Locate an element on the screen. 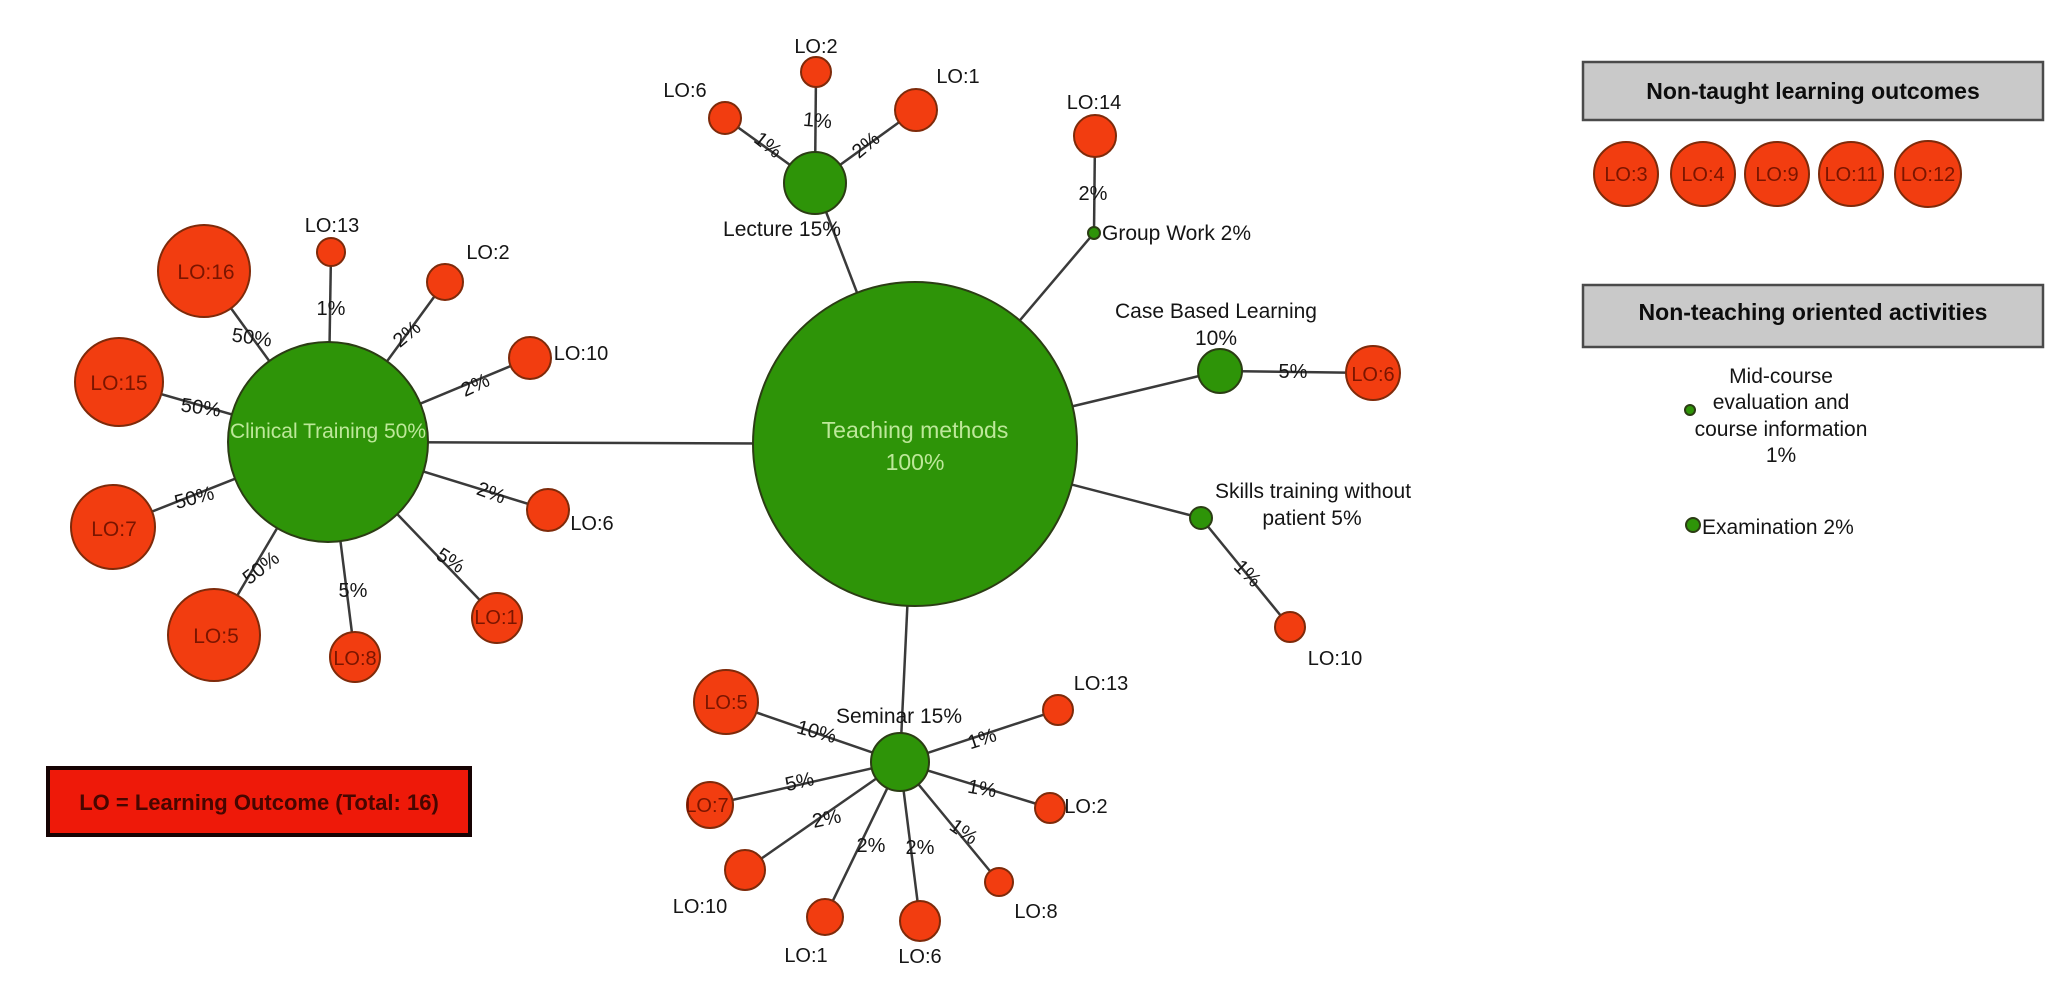 The width and height of the screenshot is (2059, 1006). teaching-methods-label-line2: 100% is located at coordinates (915, 462).